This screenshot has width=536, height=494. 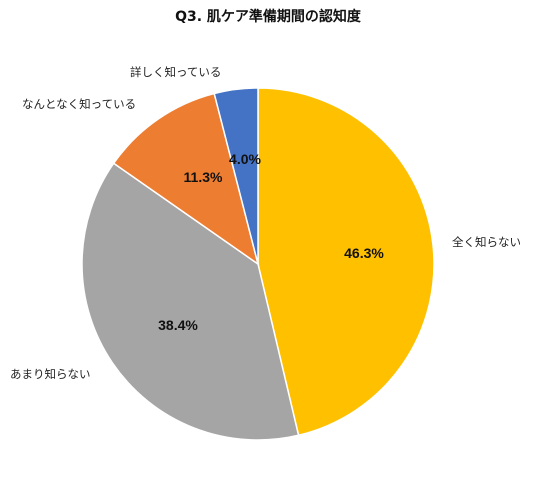 What do you see at coordinates (268, 17) in the screenshot?
I see `chart-title: Q3. 肌ケア準備期間の認知度` at bounding box center [268, 17].